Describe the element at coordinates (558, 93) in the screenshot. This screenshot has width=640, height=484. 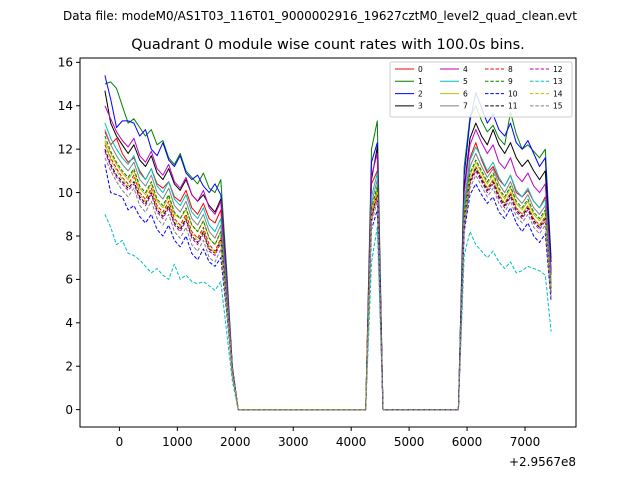
I see `legend-label-14: 14` at that location.